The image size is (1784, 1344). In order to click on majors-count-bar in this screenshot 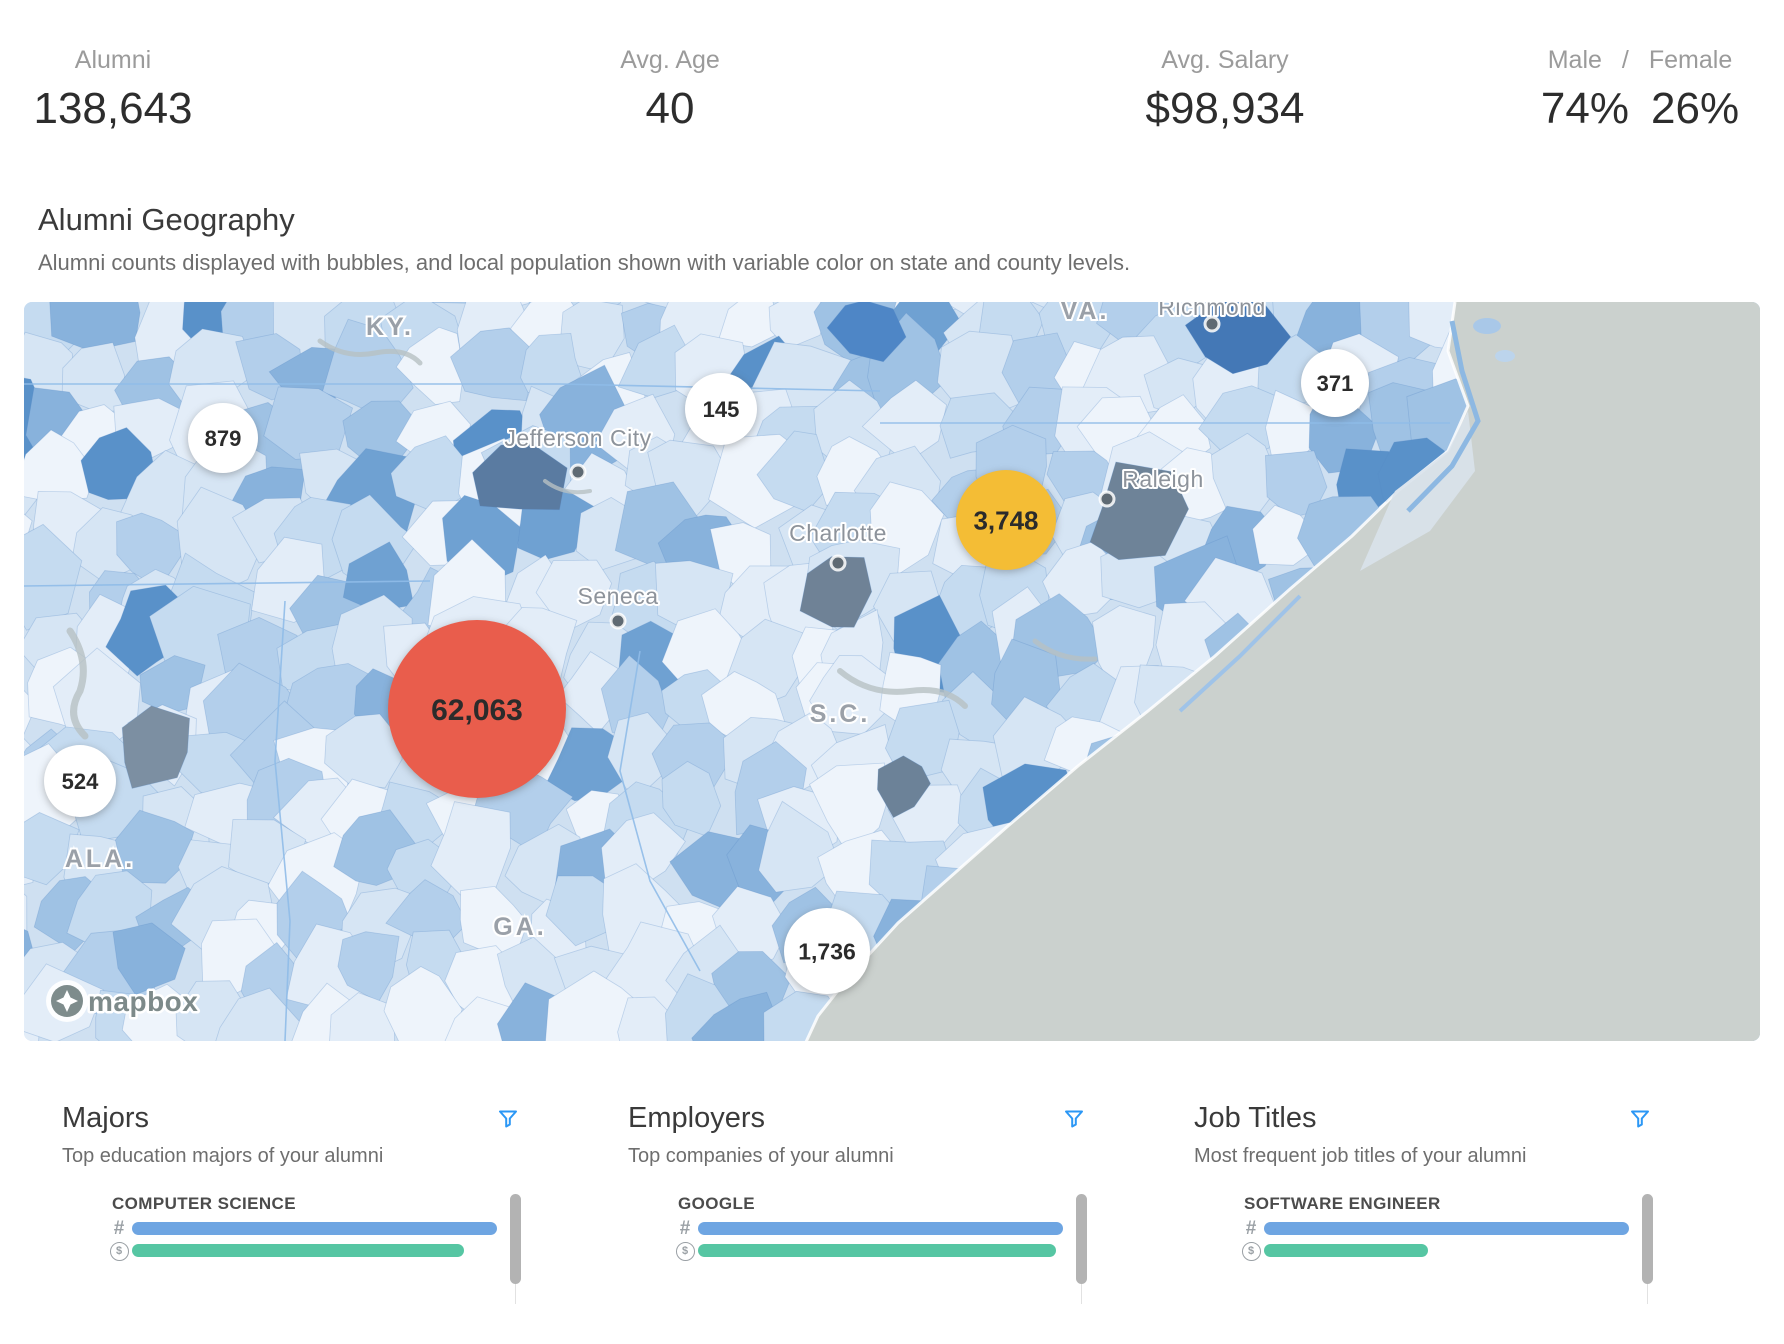, I will do `click(314, 1228)`.